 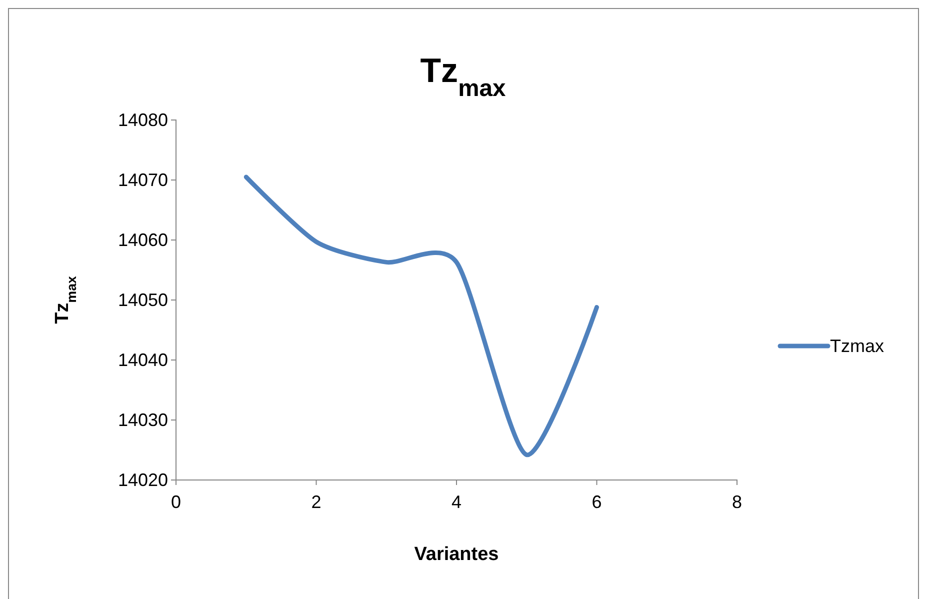 I want to click on x-axis-title: Variantes, so click(x=456, y=554).